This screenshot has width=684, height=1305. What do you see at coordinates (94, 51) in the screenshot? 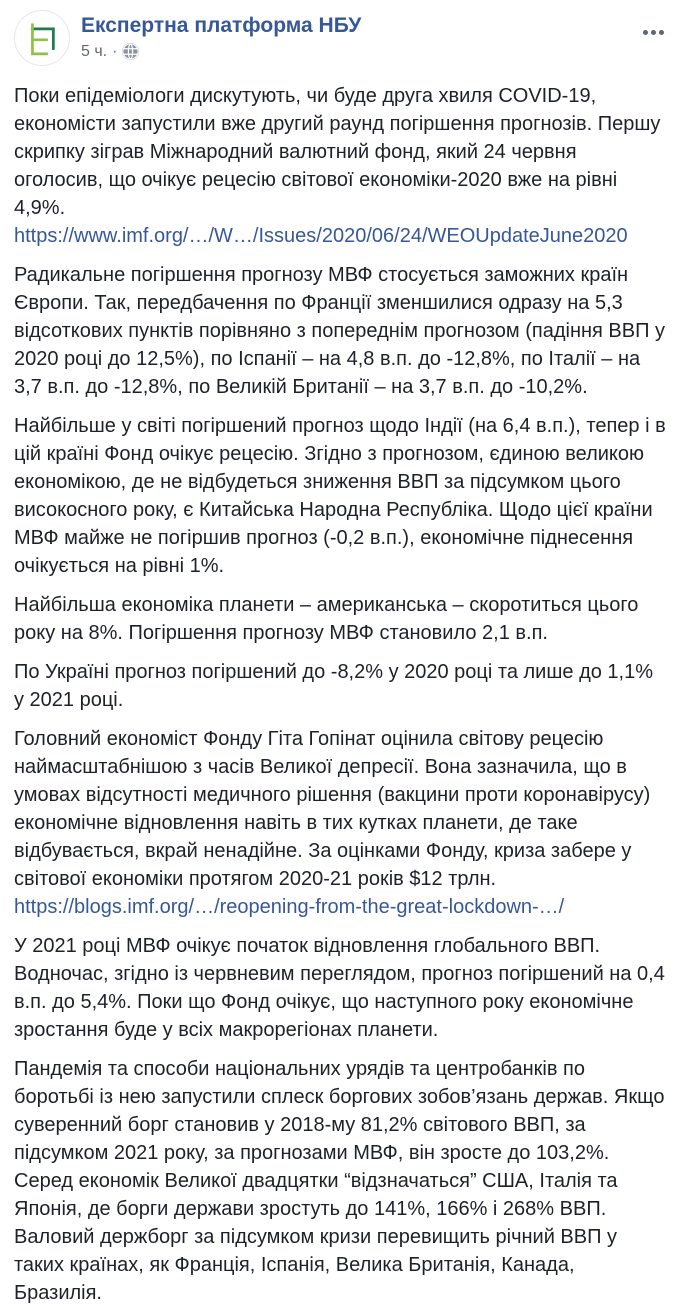
I see `timestamp-link: 5 ч.` at bounding box center [94, 51].